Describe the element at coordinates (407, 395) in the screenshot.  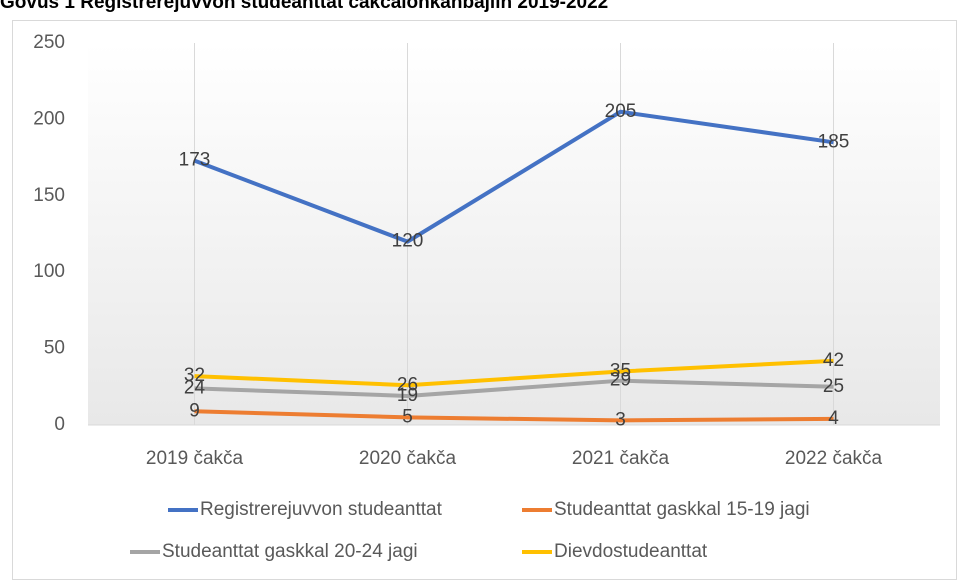
I see `data-label: 19` at that location.